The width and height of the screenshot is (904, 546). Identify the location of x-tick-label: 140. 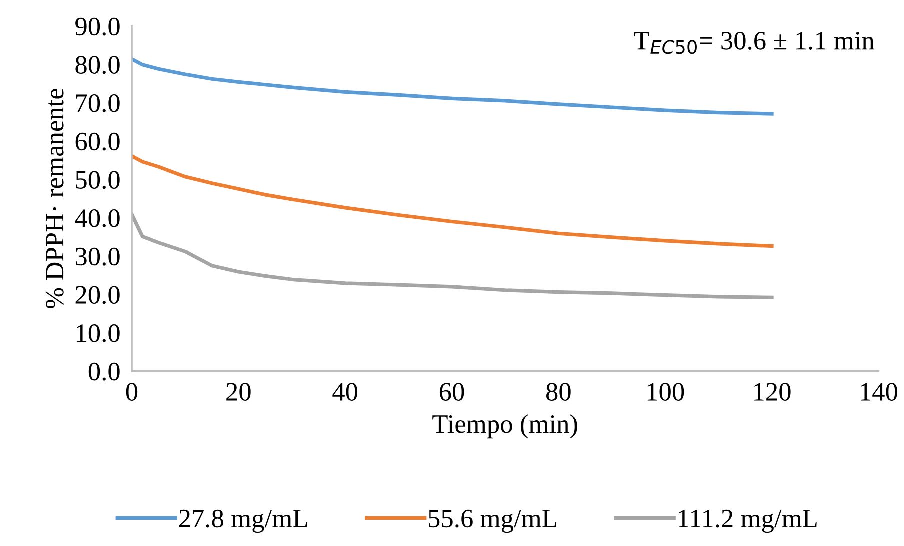
(879, 392).